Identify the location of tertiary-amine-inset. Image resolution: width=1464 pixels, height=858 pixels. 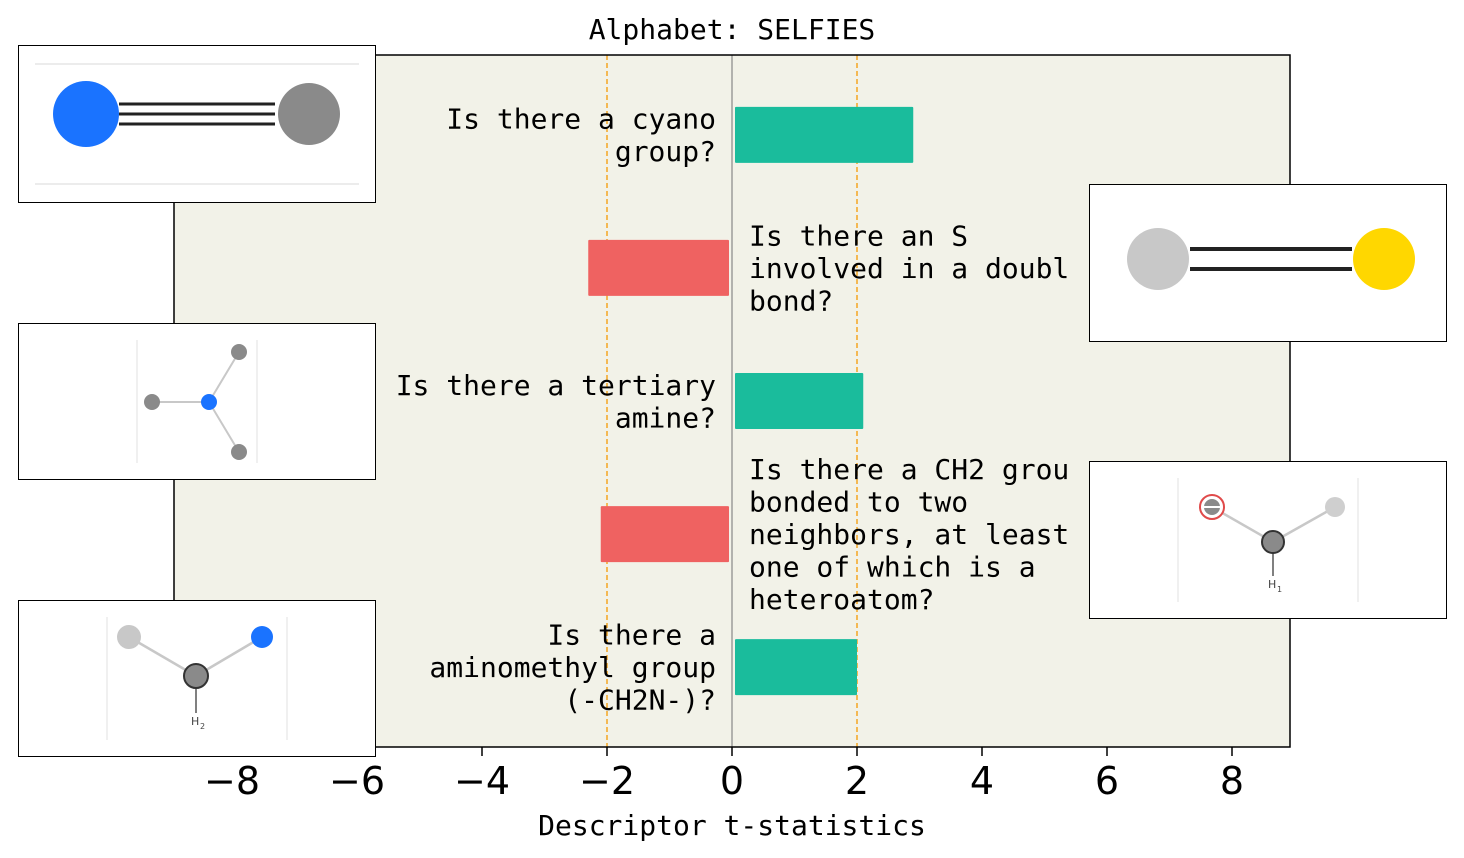
(197, 401).